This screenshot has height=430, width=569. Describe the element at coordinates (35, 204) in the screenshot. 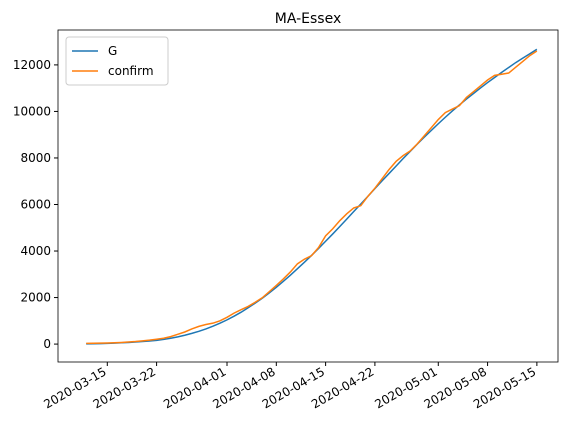

I see `y-tick-label: 6000` at that location.